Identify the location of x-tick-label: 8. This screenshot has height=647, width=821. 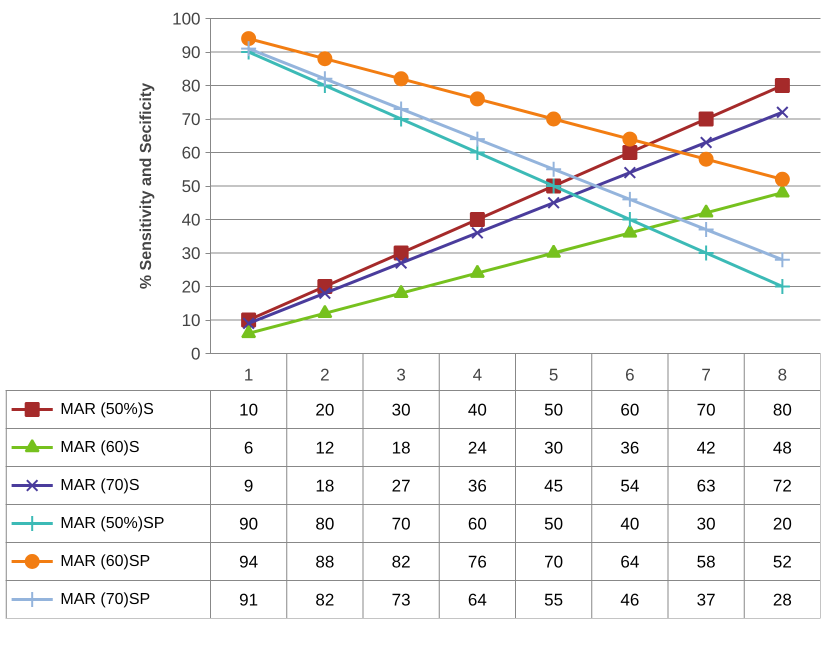
(783, 375).